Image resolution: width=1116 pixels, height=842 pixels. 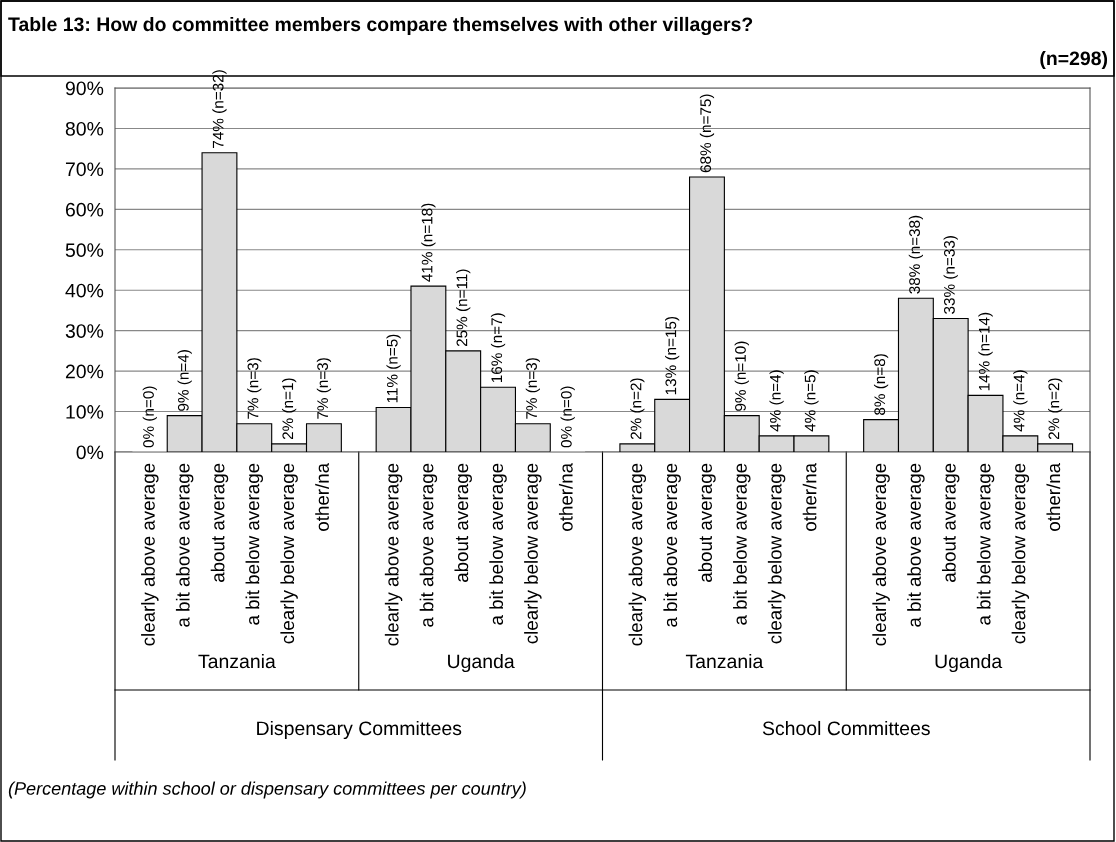 What do you see at coordinates (393, 368) in the screenshot?
I see `data-label: 11% (n=5)` at bounding box center [393, 368].